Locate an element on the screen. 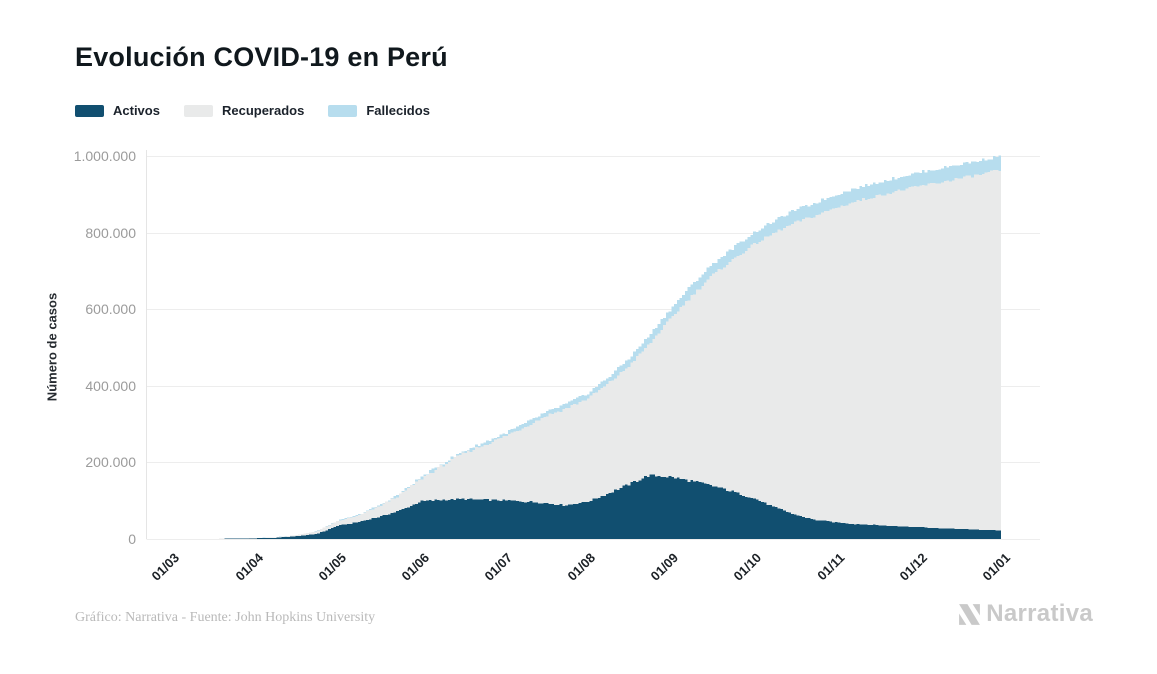 This screenshot has height=674, width=1157. legend-label: Activos is located at coordinates (136, 110).